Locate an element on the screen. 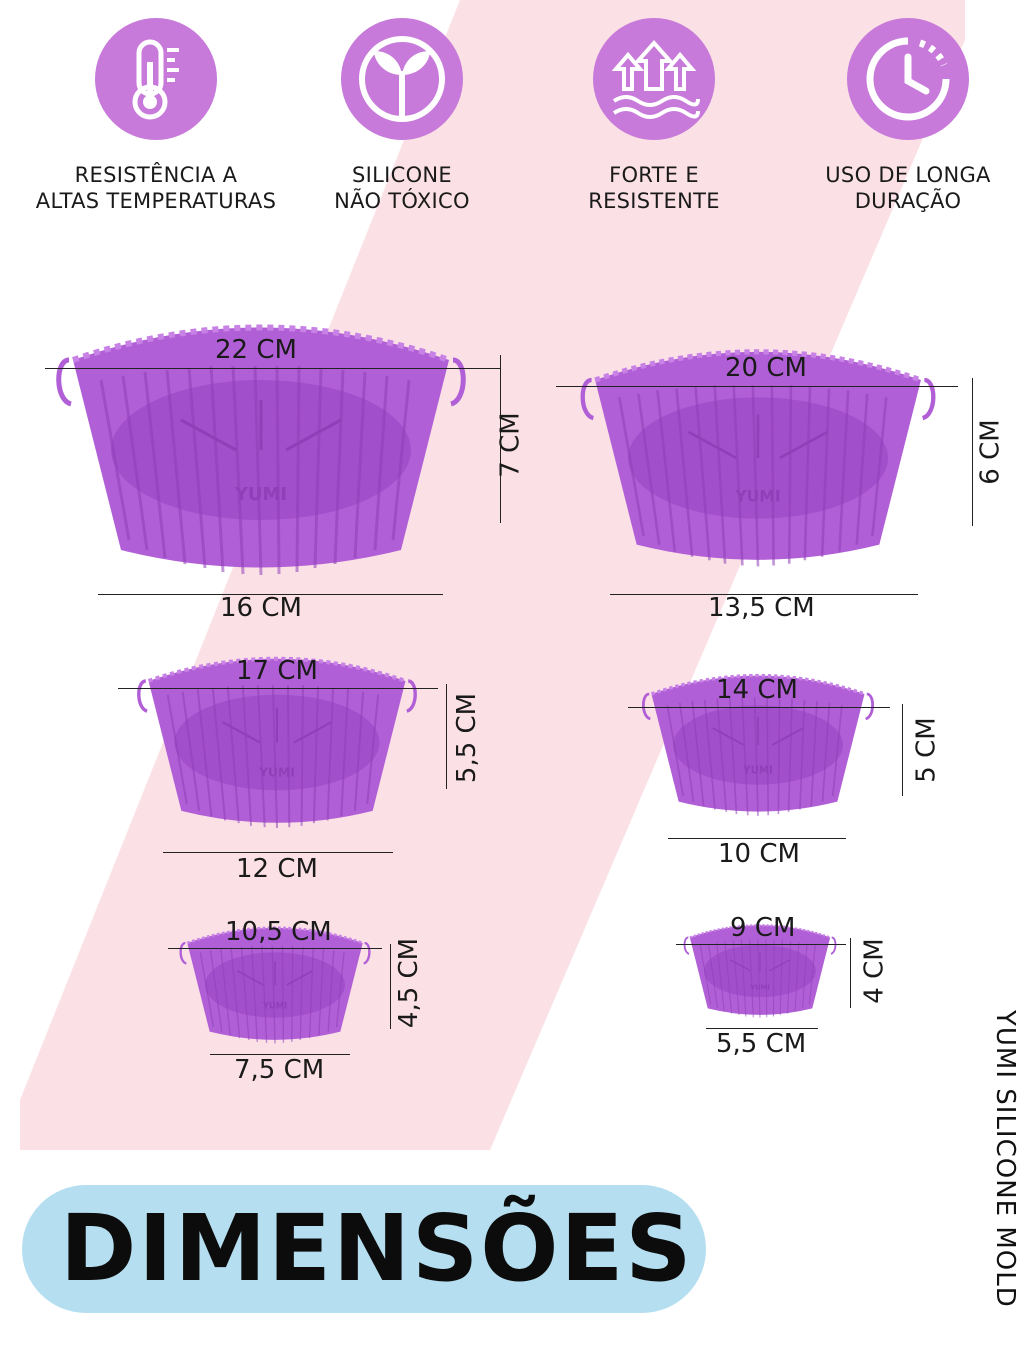 The height and width of the screenshot is (1366, 1024). base-label: 7,5 CM is located at coordinates (279, 1070).